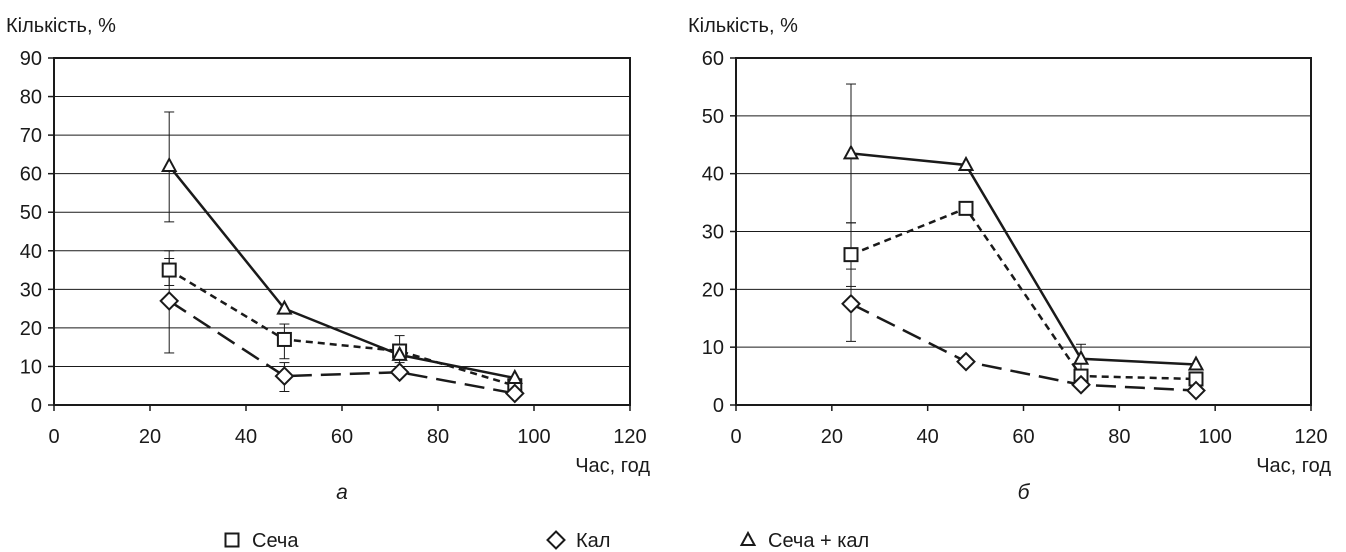  Describe the element at coordinates (593, 541) in the screenshot. I see `legend-label: Кал` at that location.